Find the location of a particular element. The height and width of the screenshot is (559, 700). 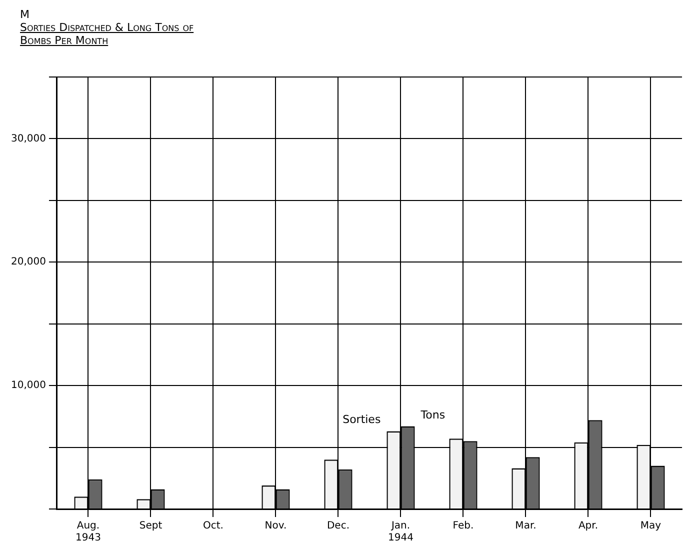

x-tick-label: May is located at coordinates (651, 526).